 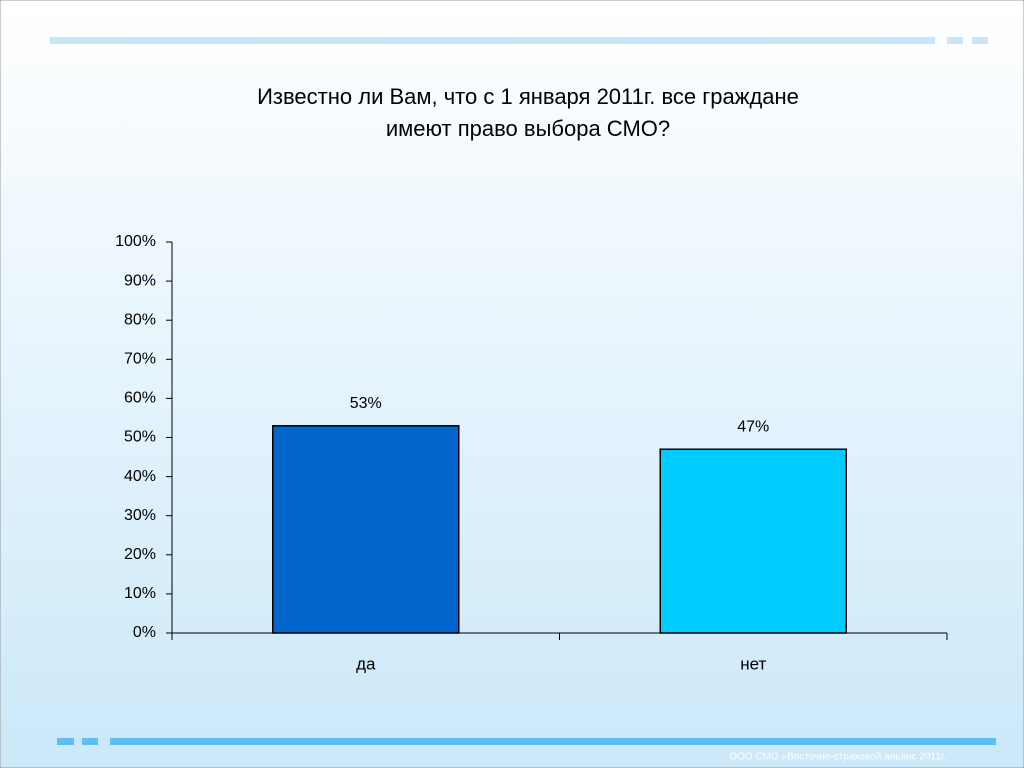 What do you see at coordinates (528, 128) in the screenshot?
I see `chart-title: имеют право выбора СМО?` at bounding box center [528, 128].